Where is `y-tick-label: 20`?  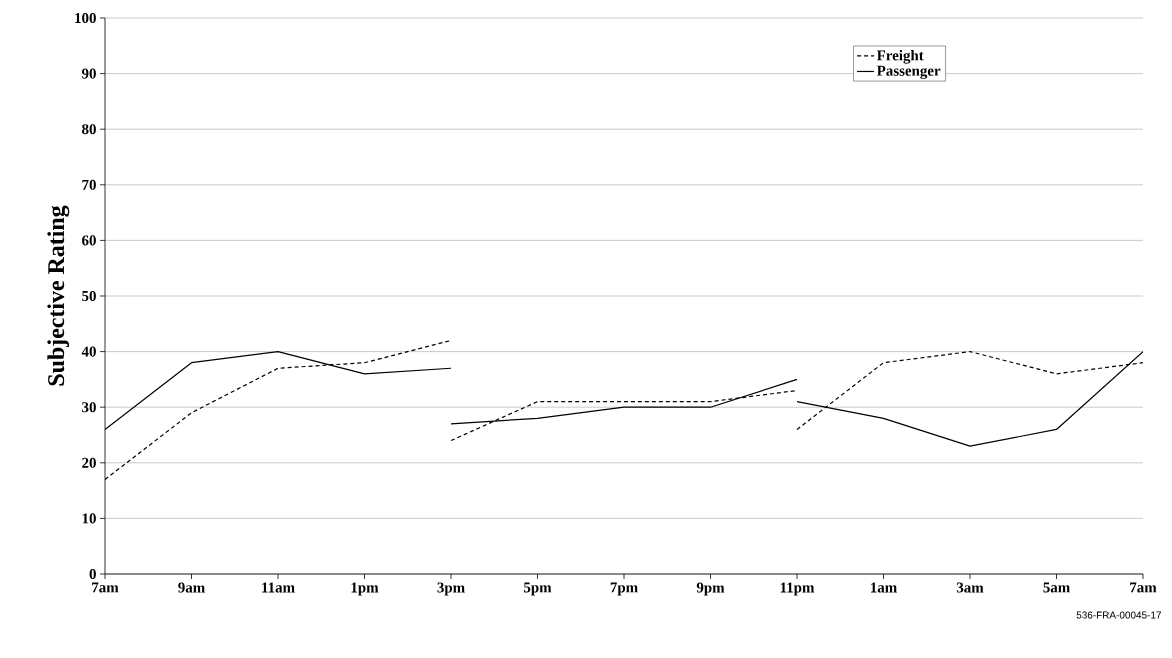 y-tick-label: 20 is located at coordinates (89, 462).